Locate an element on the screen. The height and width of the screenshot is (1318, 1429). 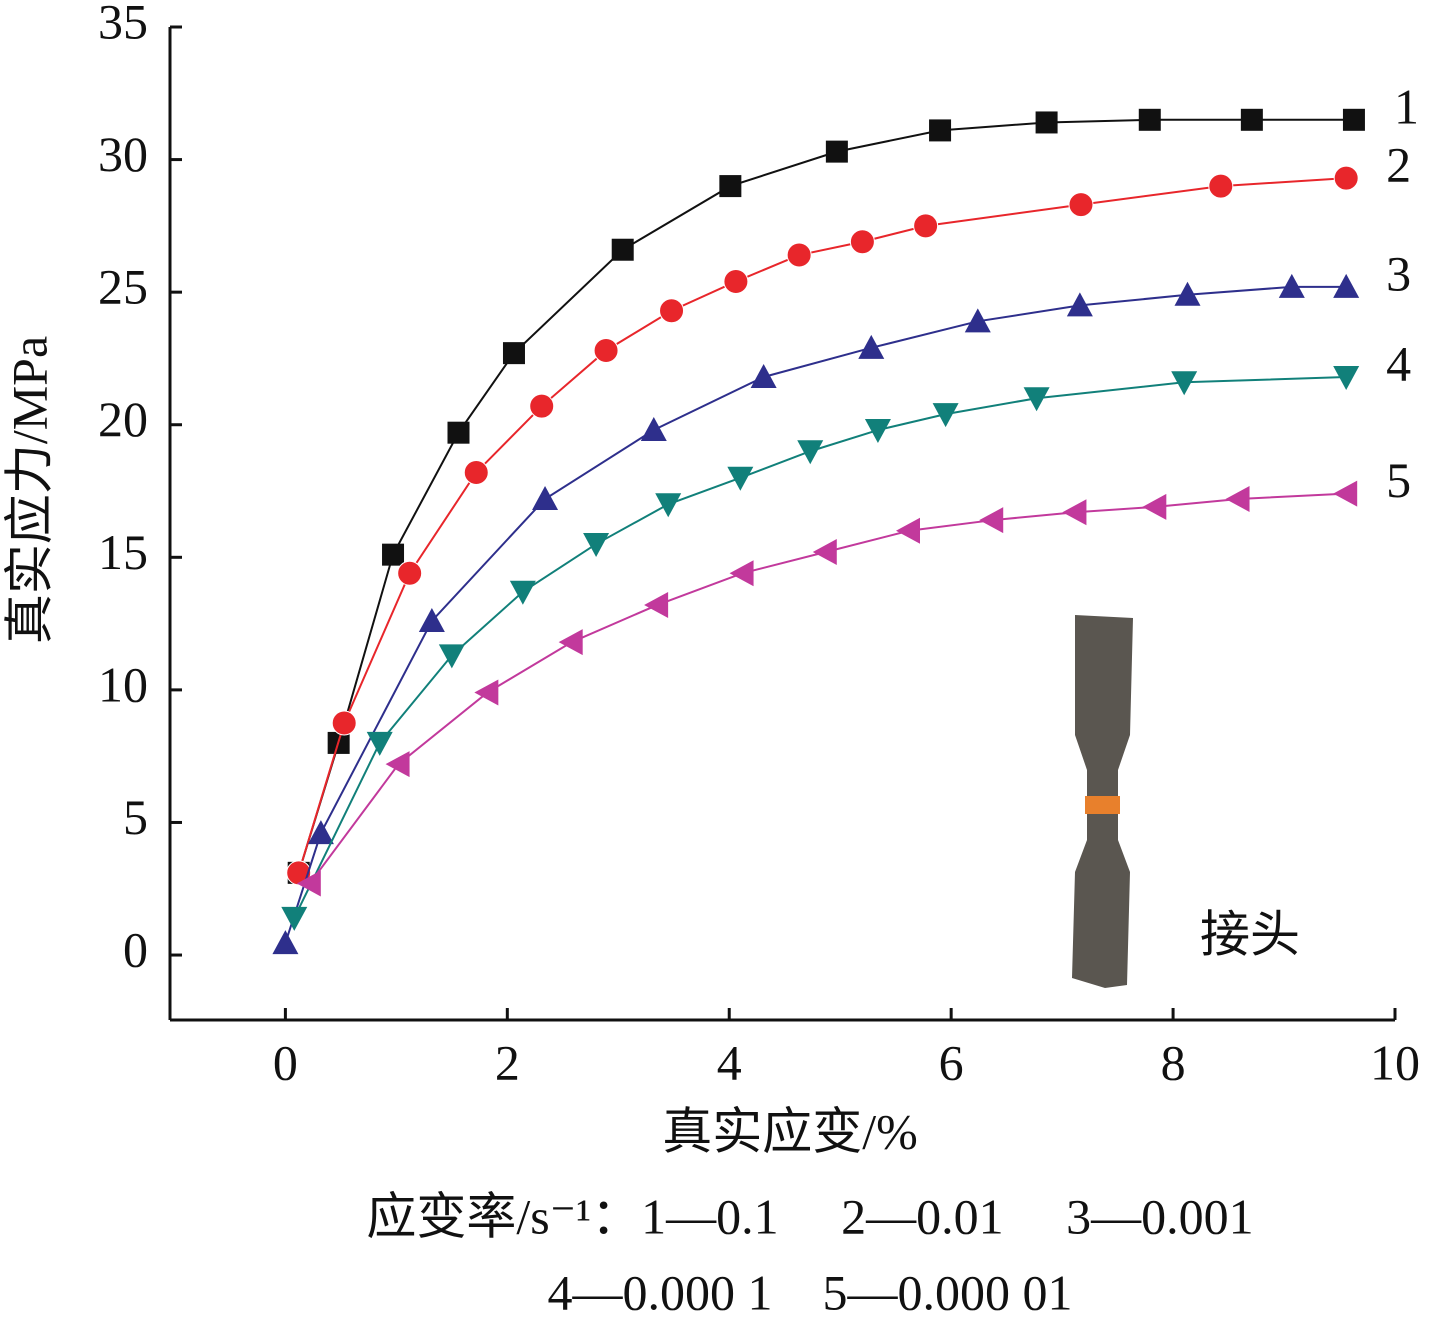
x-tick-label: 4 is located at coordinates (729, 1062).